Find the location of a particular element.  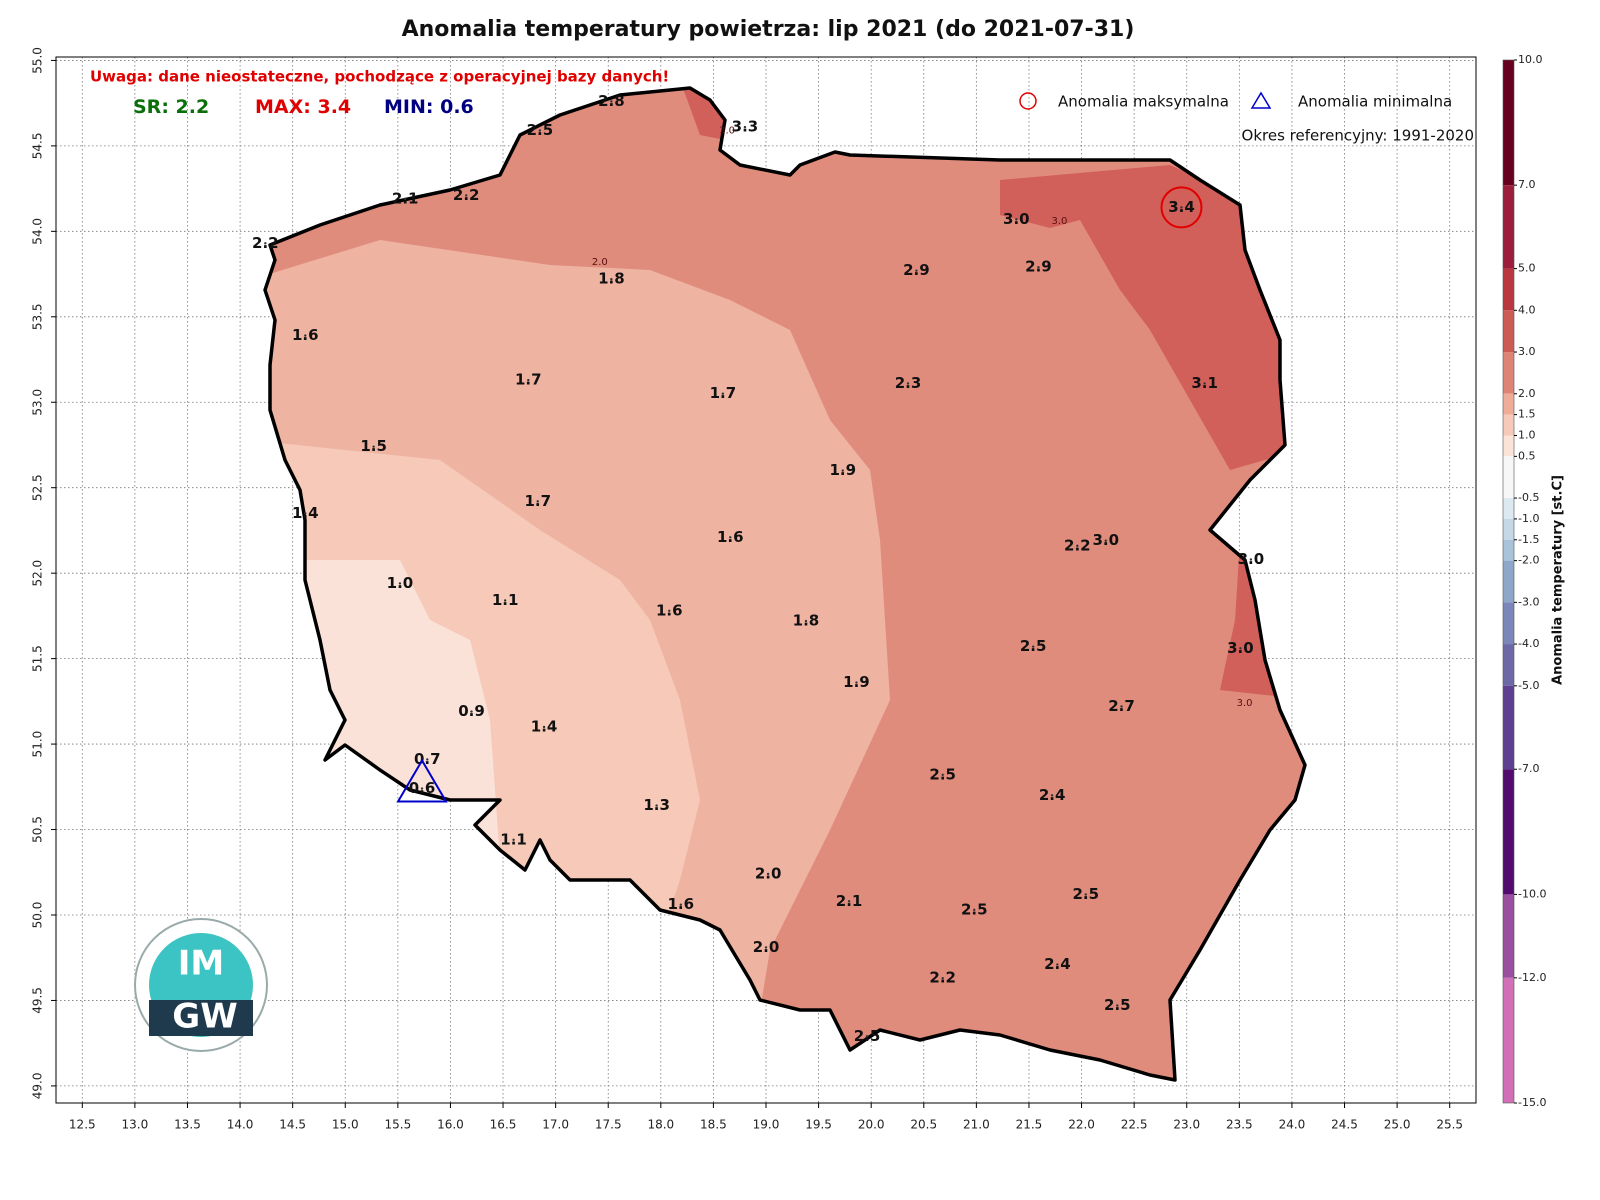

x-tick-label: 23.5 is located at coordinates (1239, 1125).